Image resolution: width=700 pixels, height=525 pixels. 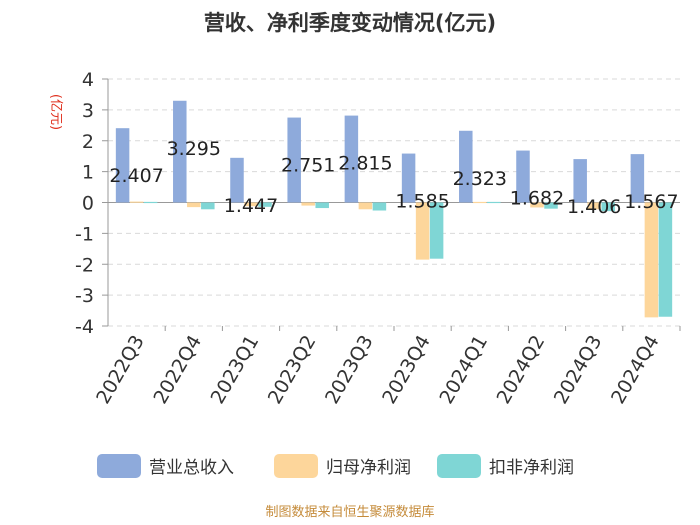 What do you see at coordinates (84, 234) in the screenshot?
I see `y-tick-label: -1` at bounding box center [84, 234].